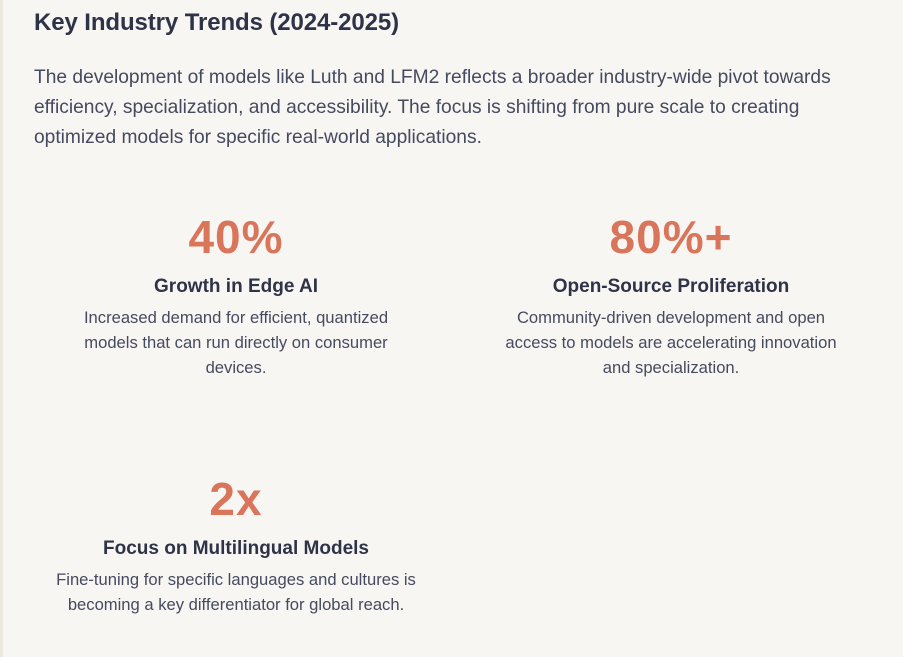 Image resolution: width=903 pixels, height=657 pixels. What do you see at coordinates (236, 499) in the screenshot?
I see `stat-value: 2x` at bounding box center [236, 499].